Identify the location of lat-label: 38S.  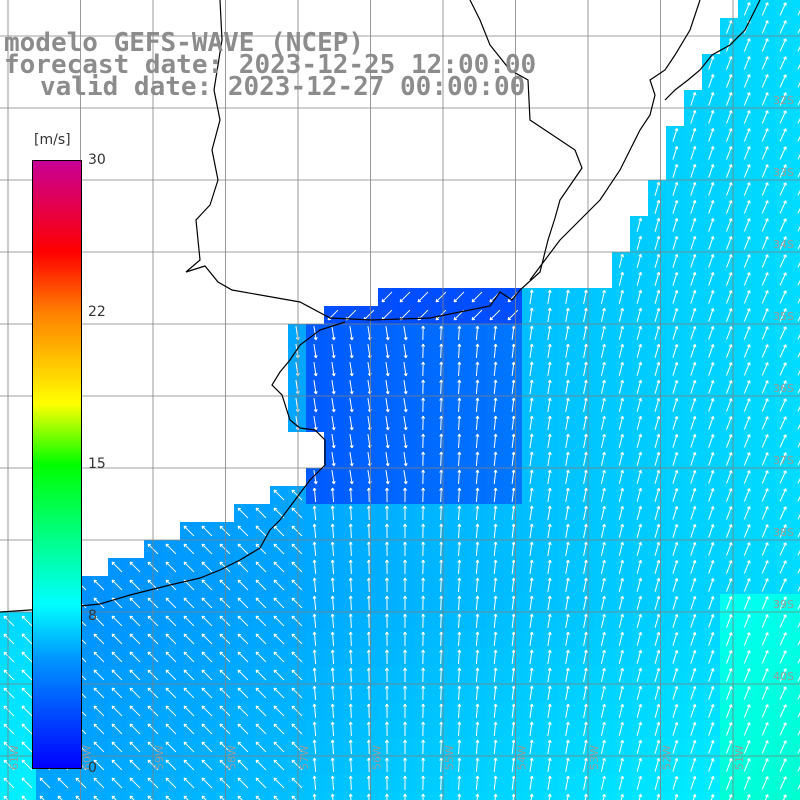
(783, 532).